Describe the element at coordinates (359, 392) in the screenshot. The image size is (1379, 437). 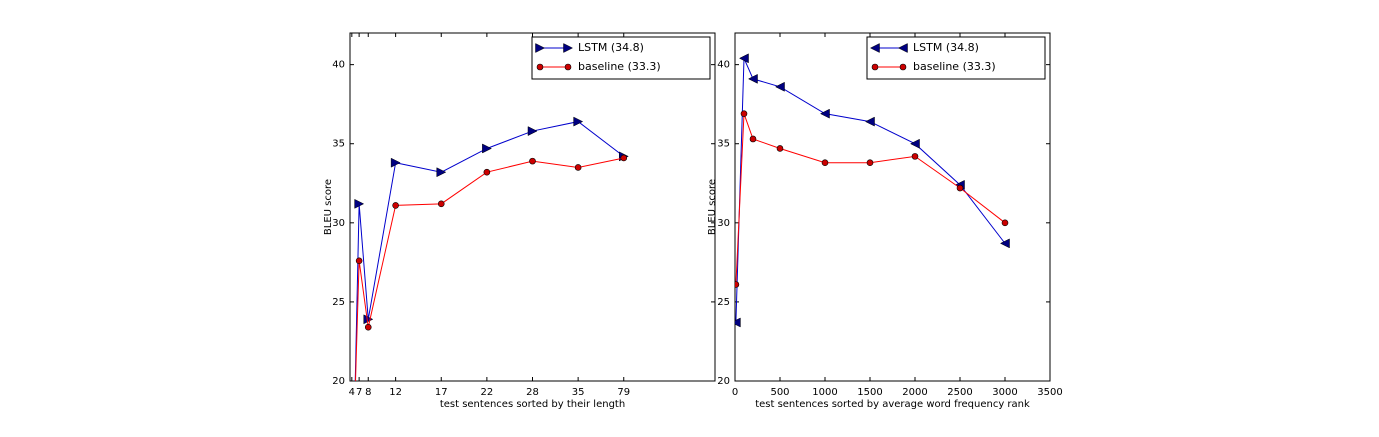
I see `x-tick-label: 7` at that location.